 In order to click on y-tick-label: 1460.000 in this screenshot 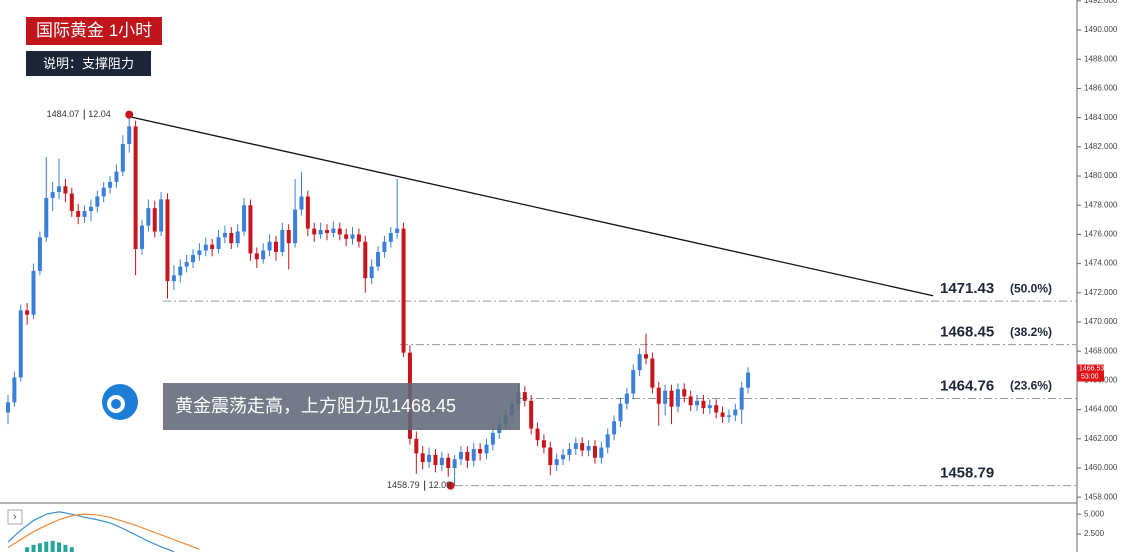, I will do `click(1101, 467)`.